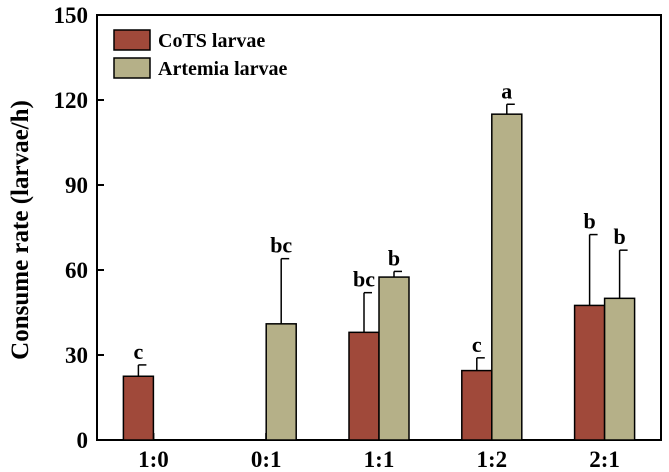 Image resolution: width=669 pixels, height=472 pixels. I want to click on y-axis-title: Consume rate (larvae/h), so click(20, 230).